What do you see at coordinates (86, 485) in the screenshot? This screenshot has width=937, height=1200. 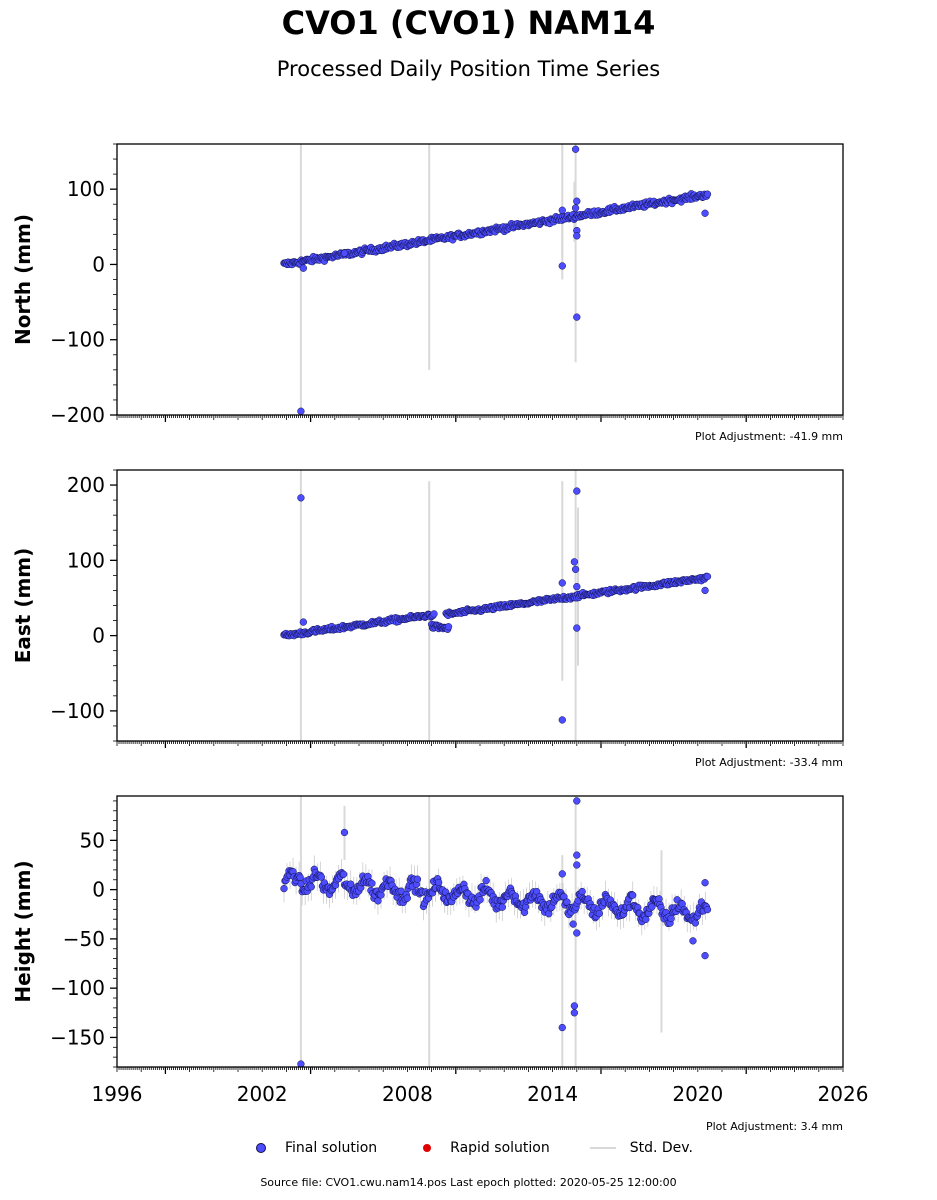 I see `y-tick-label: 200` at bounding box center [86, 485].